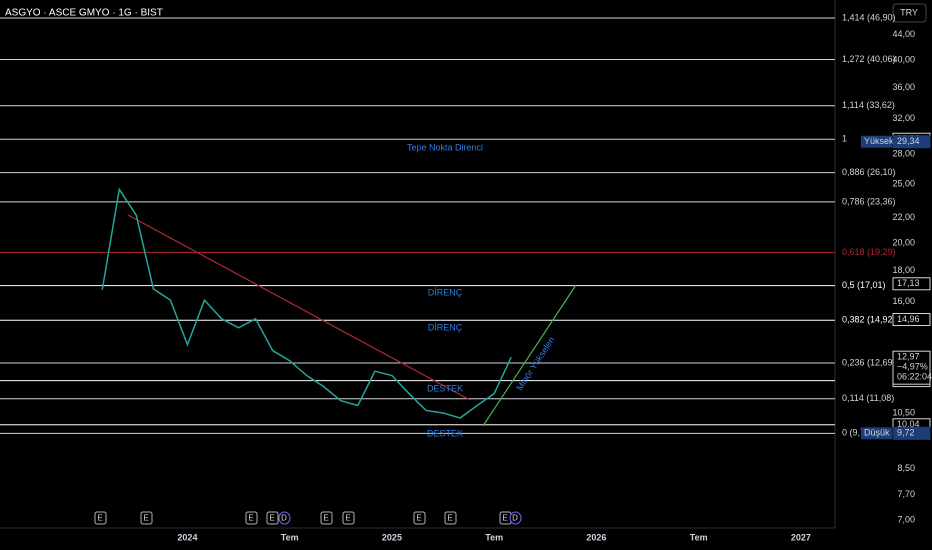 Image resolution: width=932 pixels, height=550 pixels. Describe the element at coordinates (906, 519) in the screenshot. I see `y-tick-label: 7,00` at that location.